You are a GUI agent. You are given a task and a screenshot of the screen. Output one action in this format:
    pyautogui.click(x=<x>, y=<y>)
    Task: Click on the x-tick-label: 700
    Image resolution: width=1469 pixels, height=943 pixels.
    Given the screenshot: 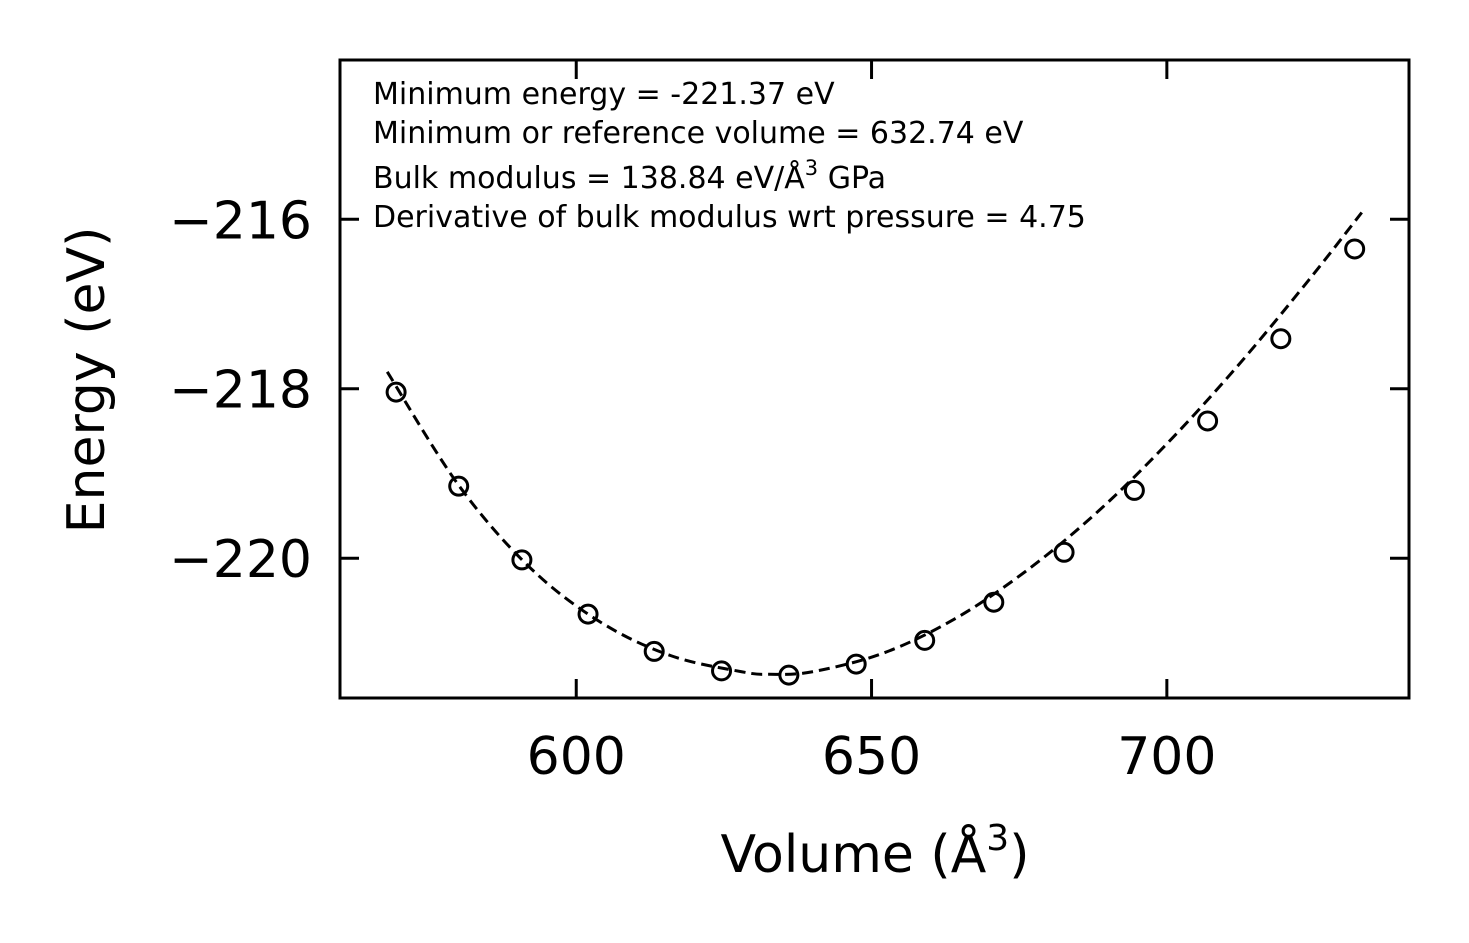 What is the action you would take?
    pyautogui.click(x=1166, y=757)
    